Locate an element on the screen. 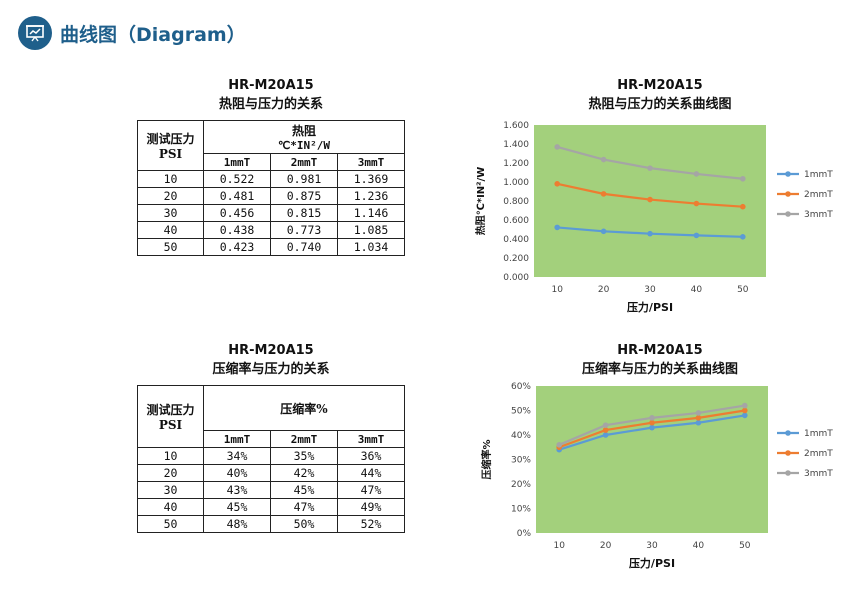 This screenshot has width=856, height=592. y-tick-label: 0.600 is located at coordinates (516, 221).